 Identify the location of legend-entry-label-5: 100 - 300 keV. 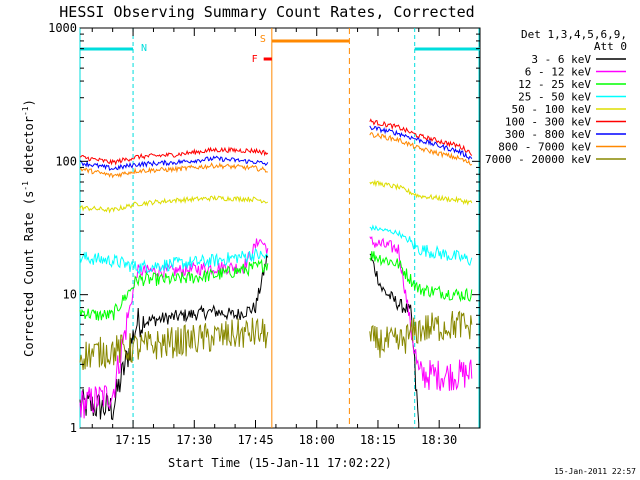
(548, 122).